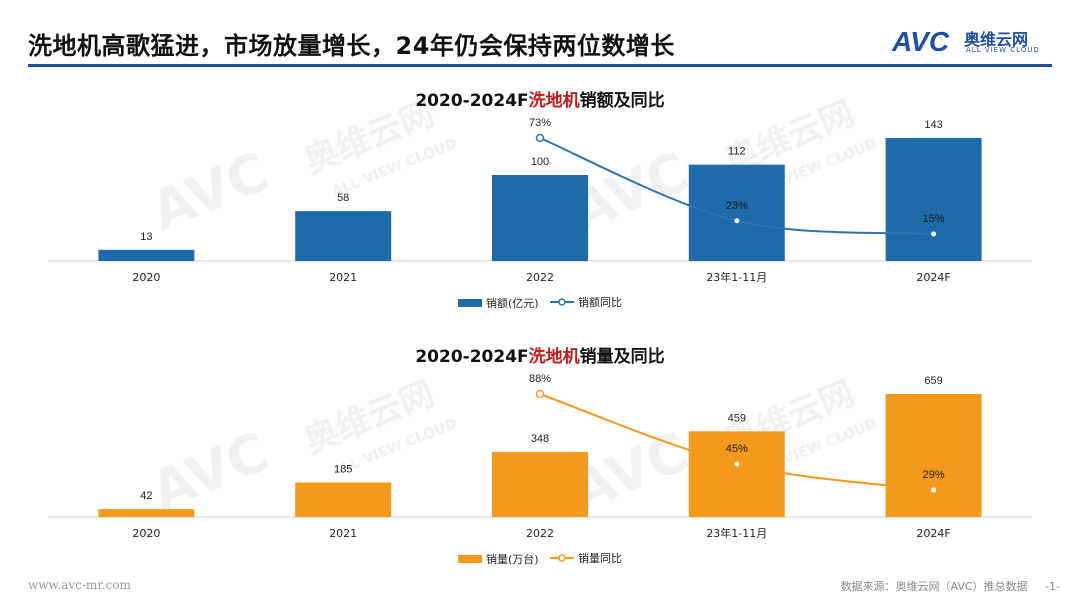 Image resolution: width=1080 pixels, height=608 pixels. I want to click on legend-item-line: 销额同比, so click(586, 302).